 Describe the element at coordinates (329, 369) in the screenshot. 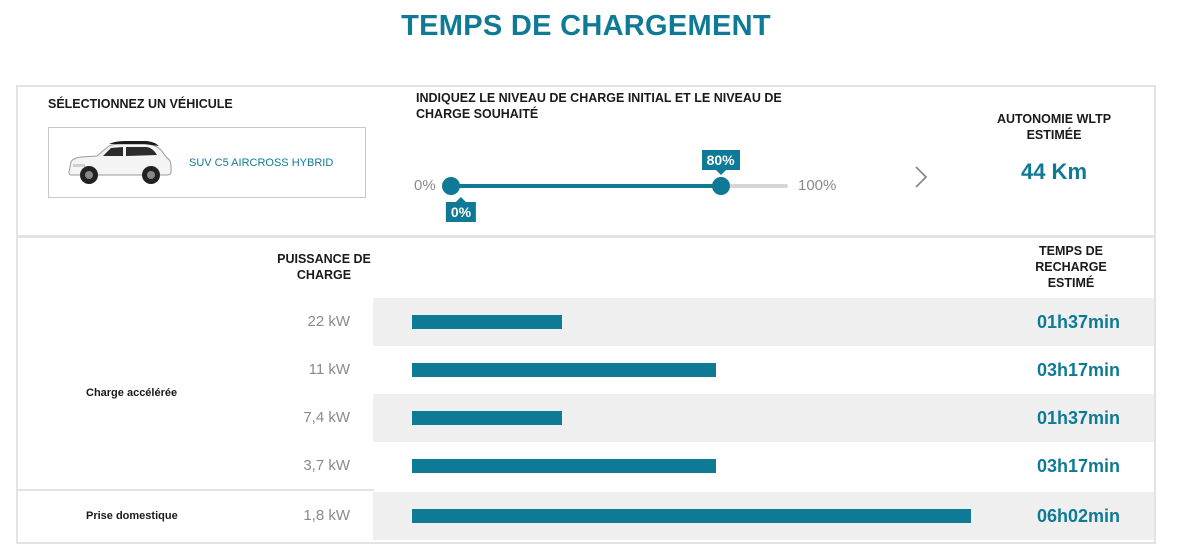

I see `row-power: 11 kW` at that location.